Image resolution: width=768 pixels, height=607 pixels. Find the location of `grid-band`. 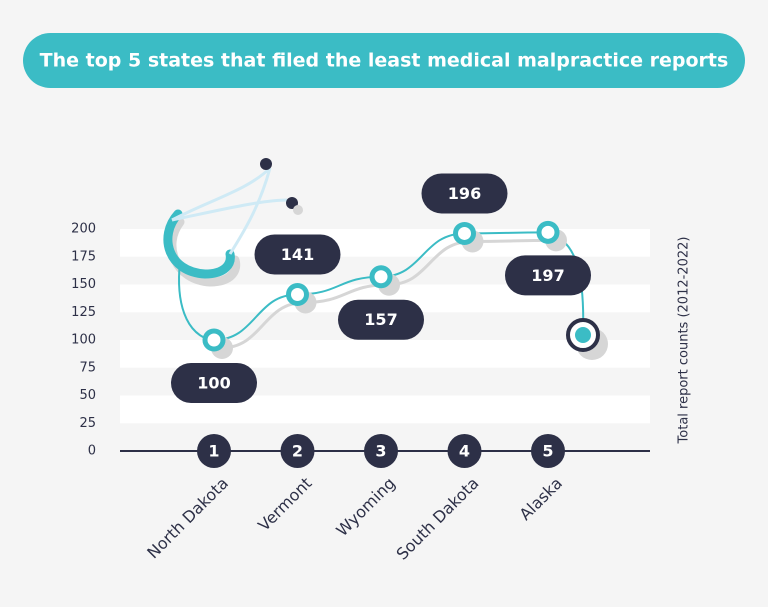

grid-band is located at coordinates (385, 243).